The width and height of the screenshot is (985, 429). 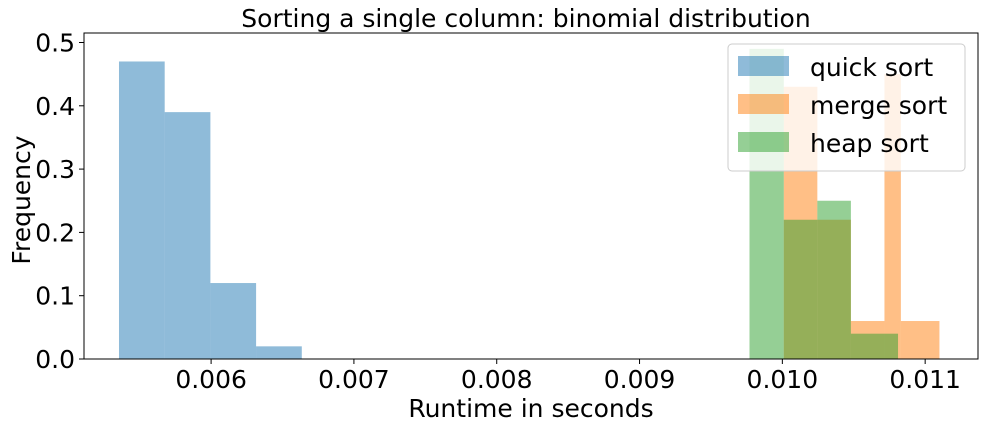 I want to click on x-tick-label: 0.006, so click(x=211, y=379).